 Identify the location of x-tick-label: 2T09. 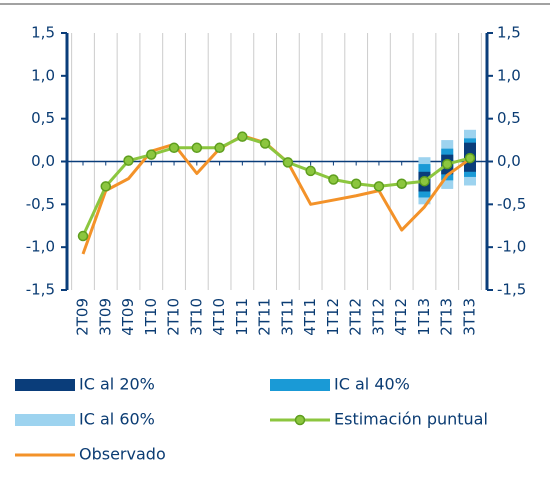
(83, 317).